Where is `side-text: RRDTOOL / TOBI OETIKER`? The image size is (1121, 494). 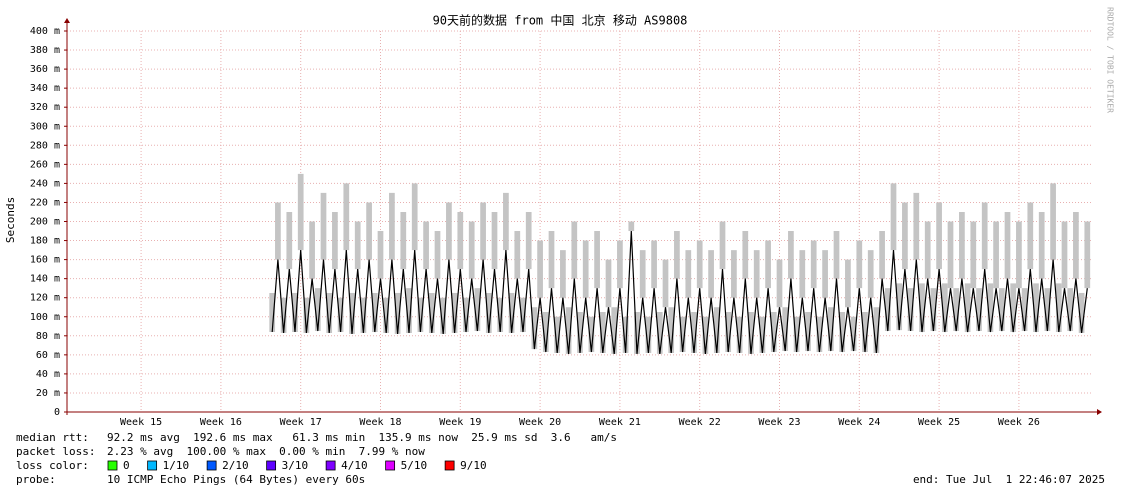 side-text: RRDTOOL / TOBI OETIKER is located at coordinates (1110, 60).